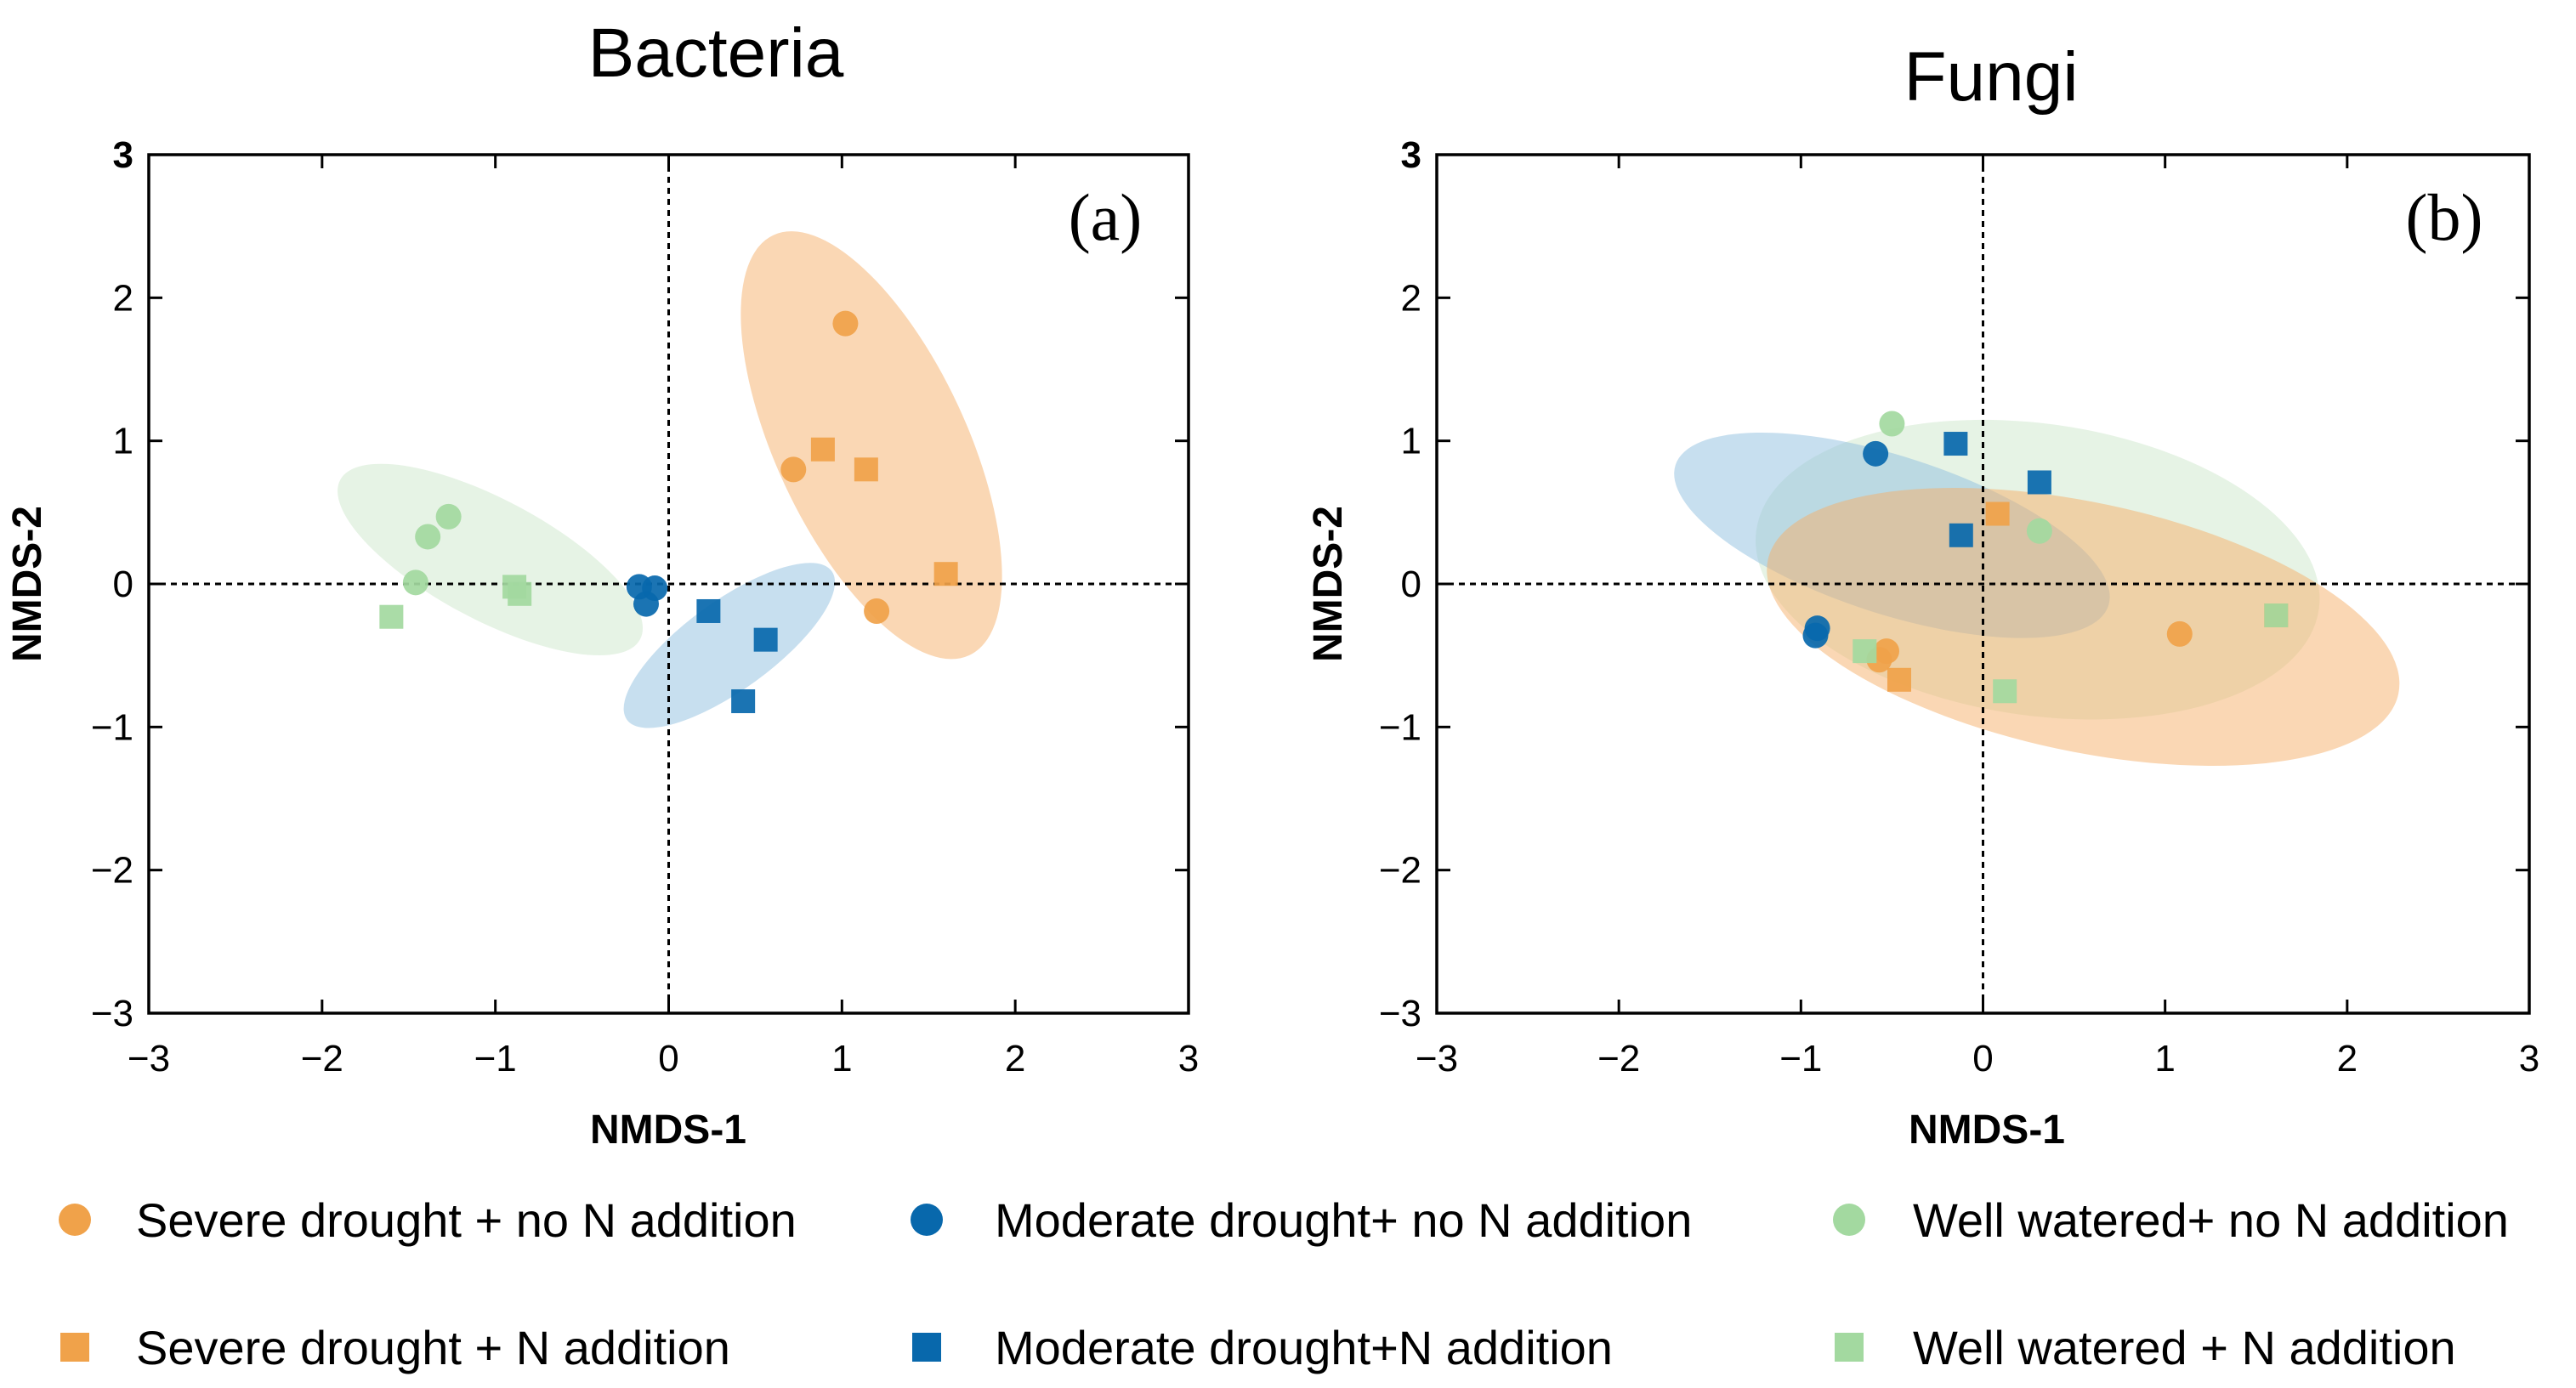  I want to click on confidence-ellipse-well, so click(491, 559).